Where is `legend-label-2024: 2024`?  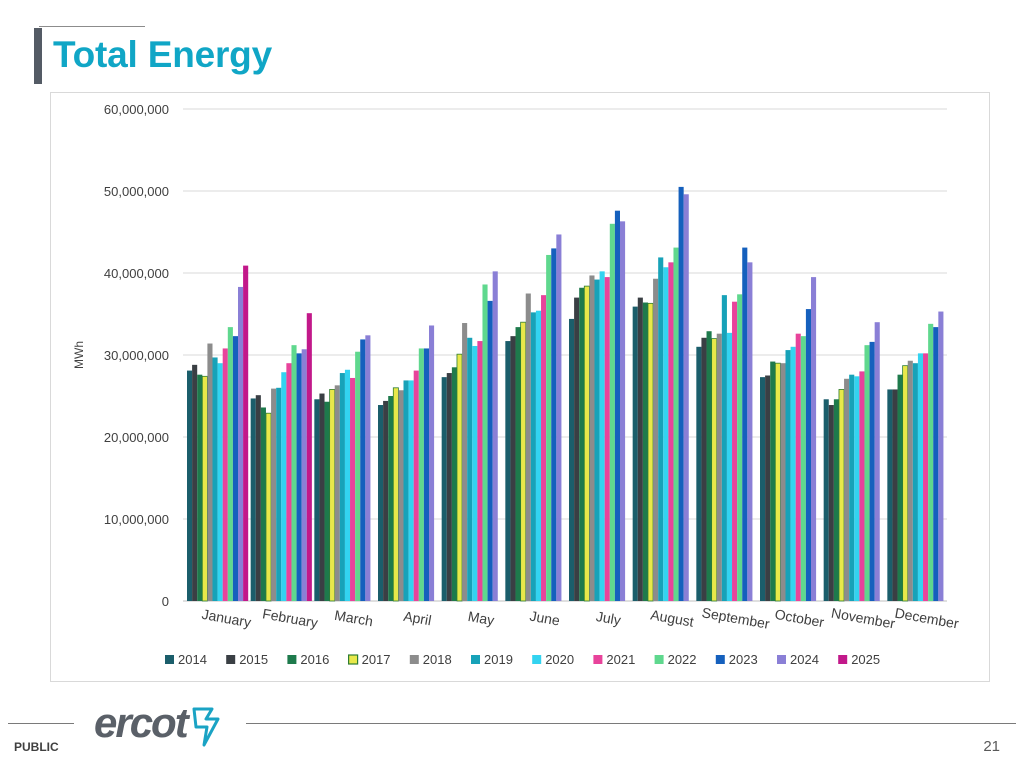 legend-label-2024: 2024 is located at coordinates (804, 659).